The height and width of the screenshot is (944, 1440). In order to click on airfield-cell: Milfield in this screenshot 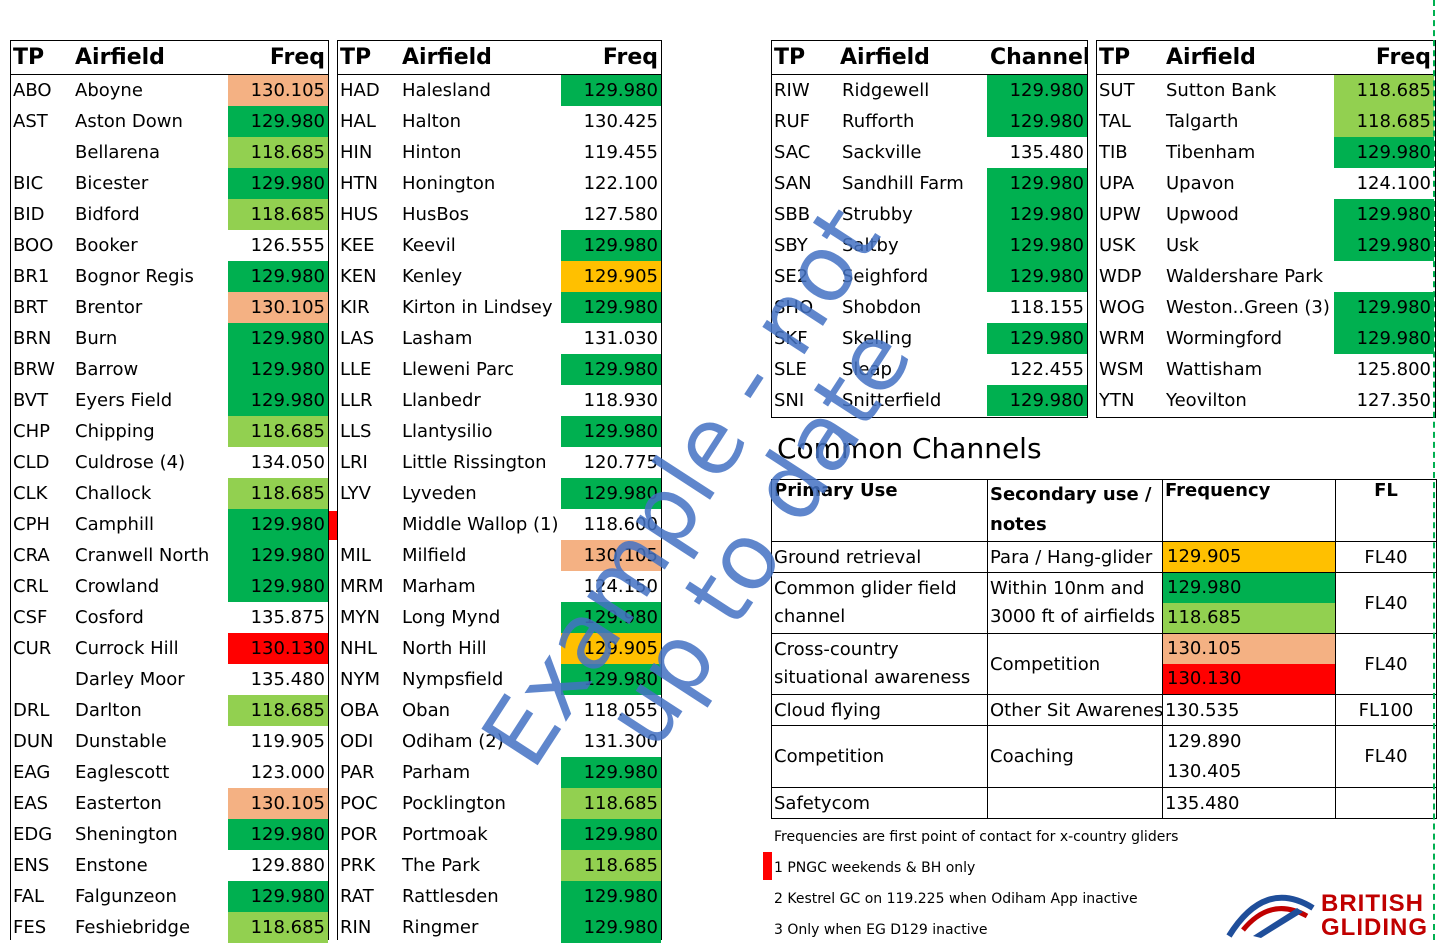, I will do `click(434, 555)`.